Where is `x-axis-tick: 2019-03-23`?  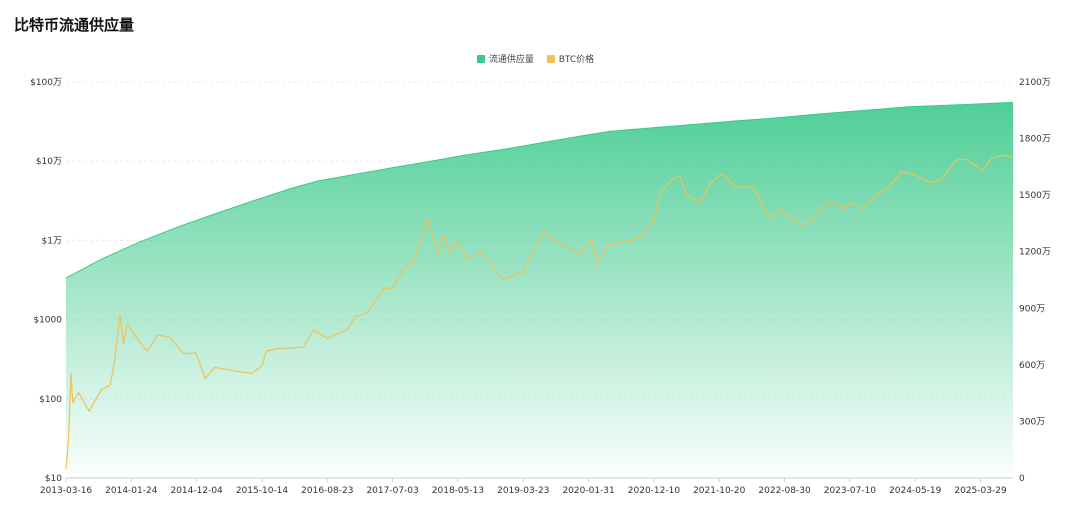
x-axis-tick: 2019-03-23 is located at coordinates (523, 491).